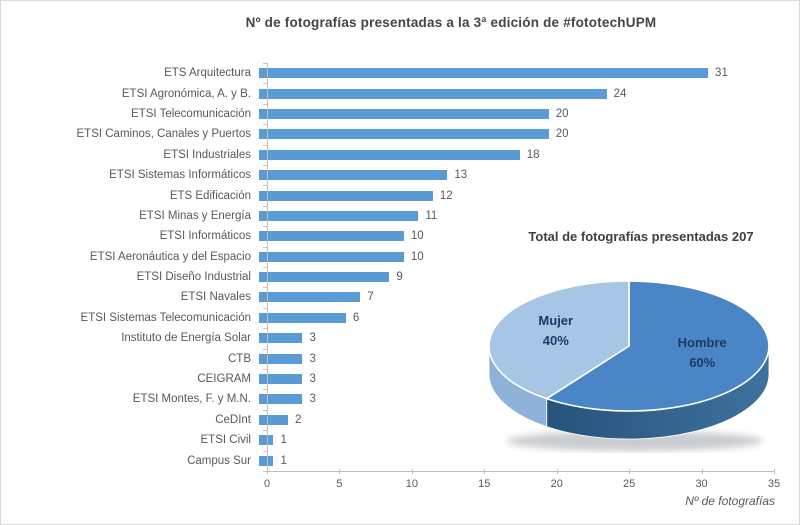  Describe the element at coordinates (391, 216) in the screenshot. I see `bar-row: ETSI Minas y Energía 11` at that location.